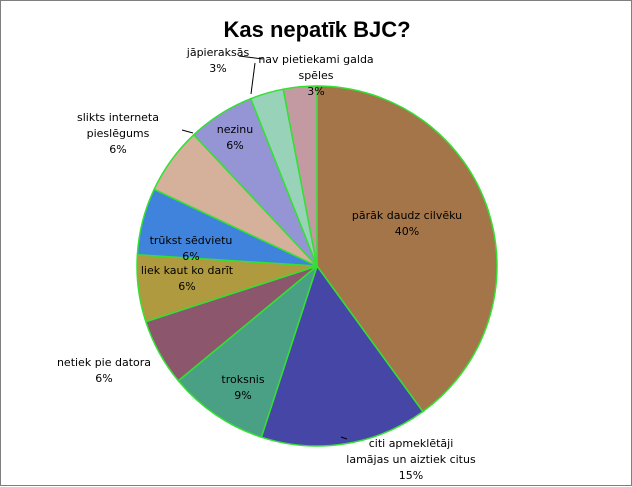 This screenshot has height=487, width=632. Describe the element at coordinates (315, 59) in the screenshot. I see `slice-name-label: nav pietiekami galda` at that location.